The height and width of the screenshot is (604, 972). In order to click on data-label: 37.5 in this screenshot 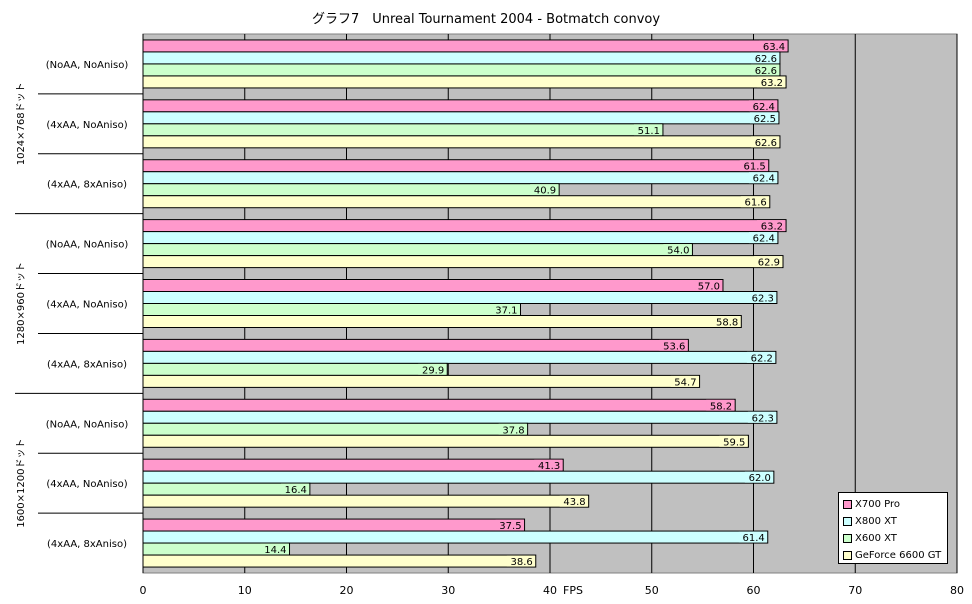, I will do `click(510, 526)`.